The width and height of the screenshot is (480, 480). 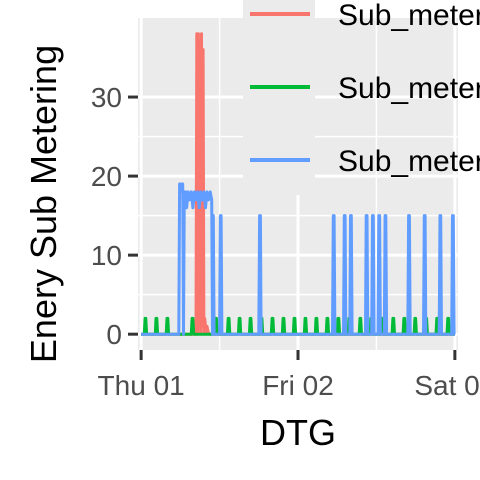 I want to click on y-axis-title: Enery Sub Metering, so click(x=43, y=204).